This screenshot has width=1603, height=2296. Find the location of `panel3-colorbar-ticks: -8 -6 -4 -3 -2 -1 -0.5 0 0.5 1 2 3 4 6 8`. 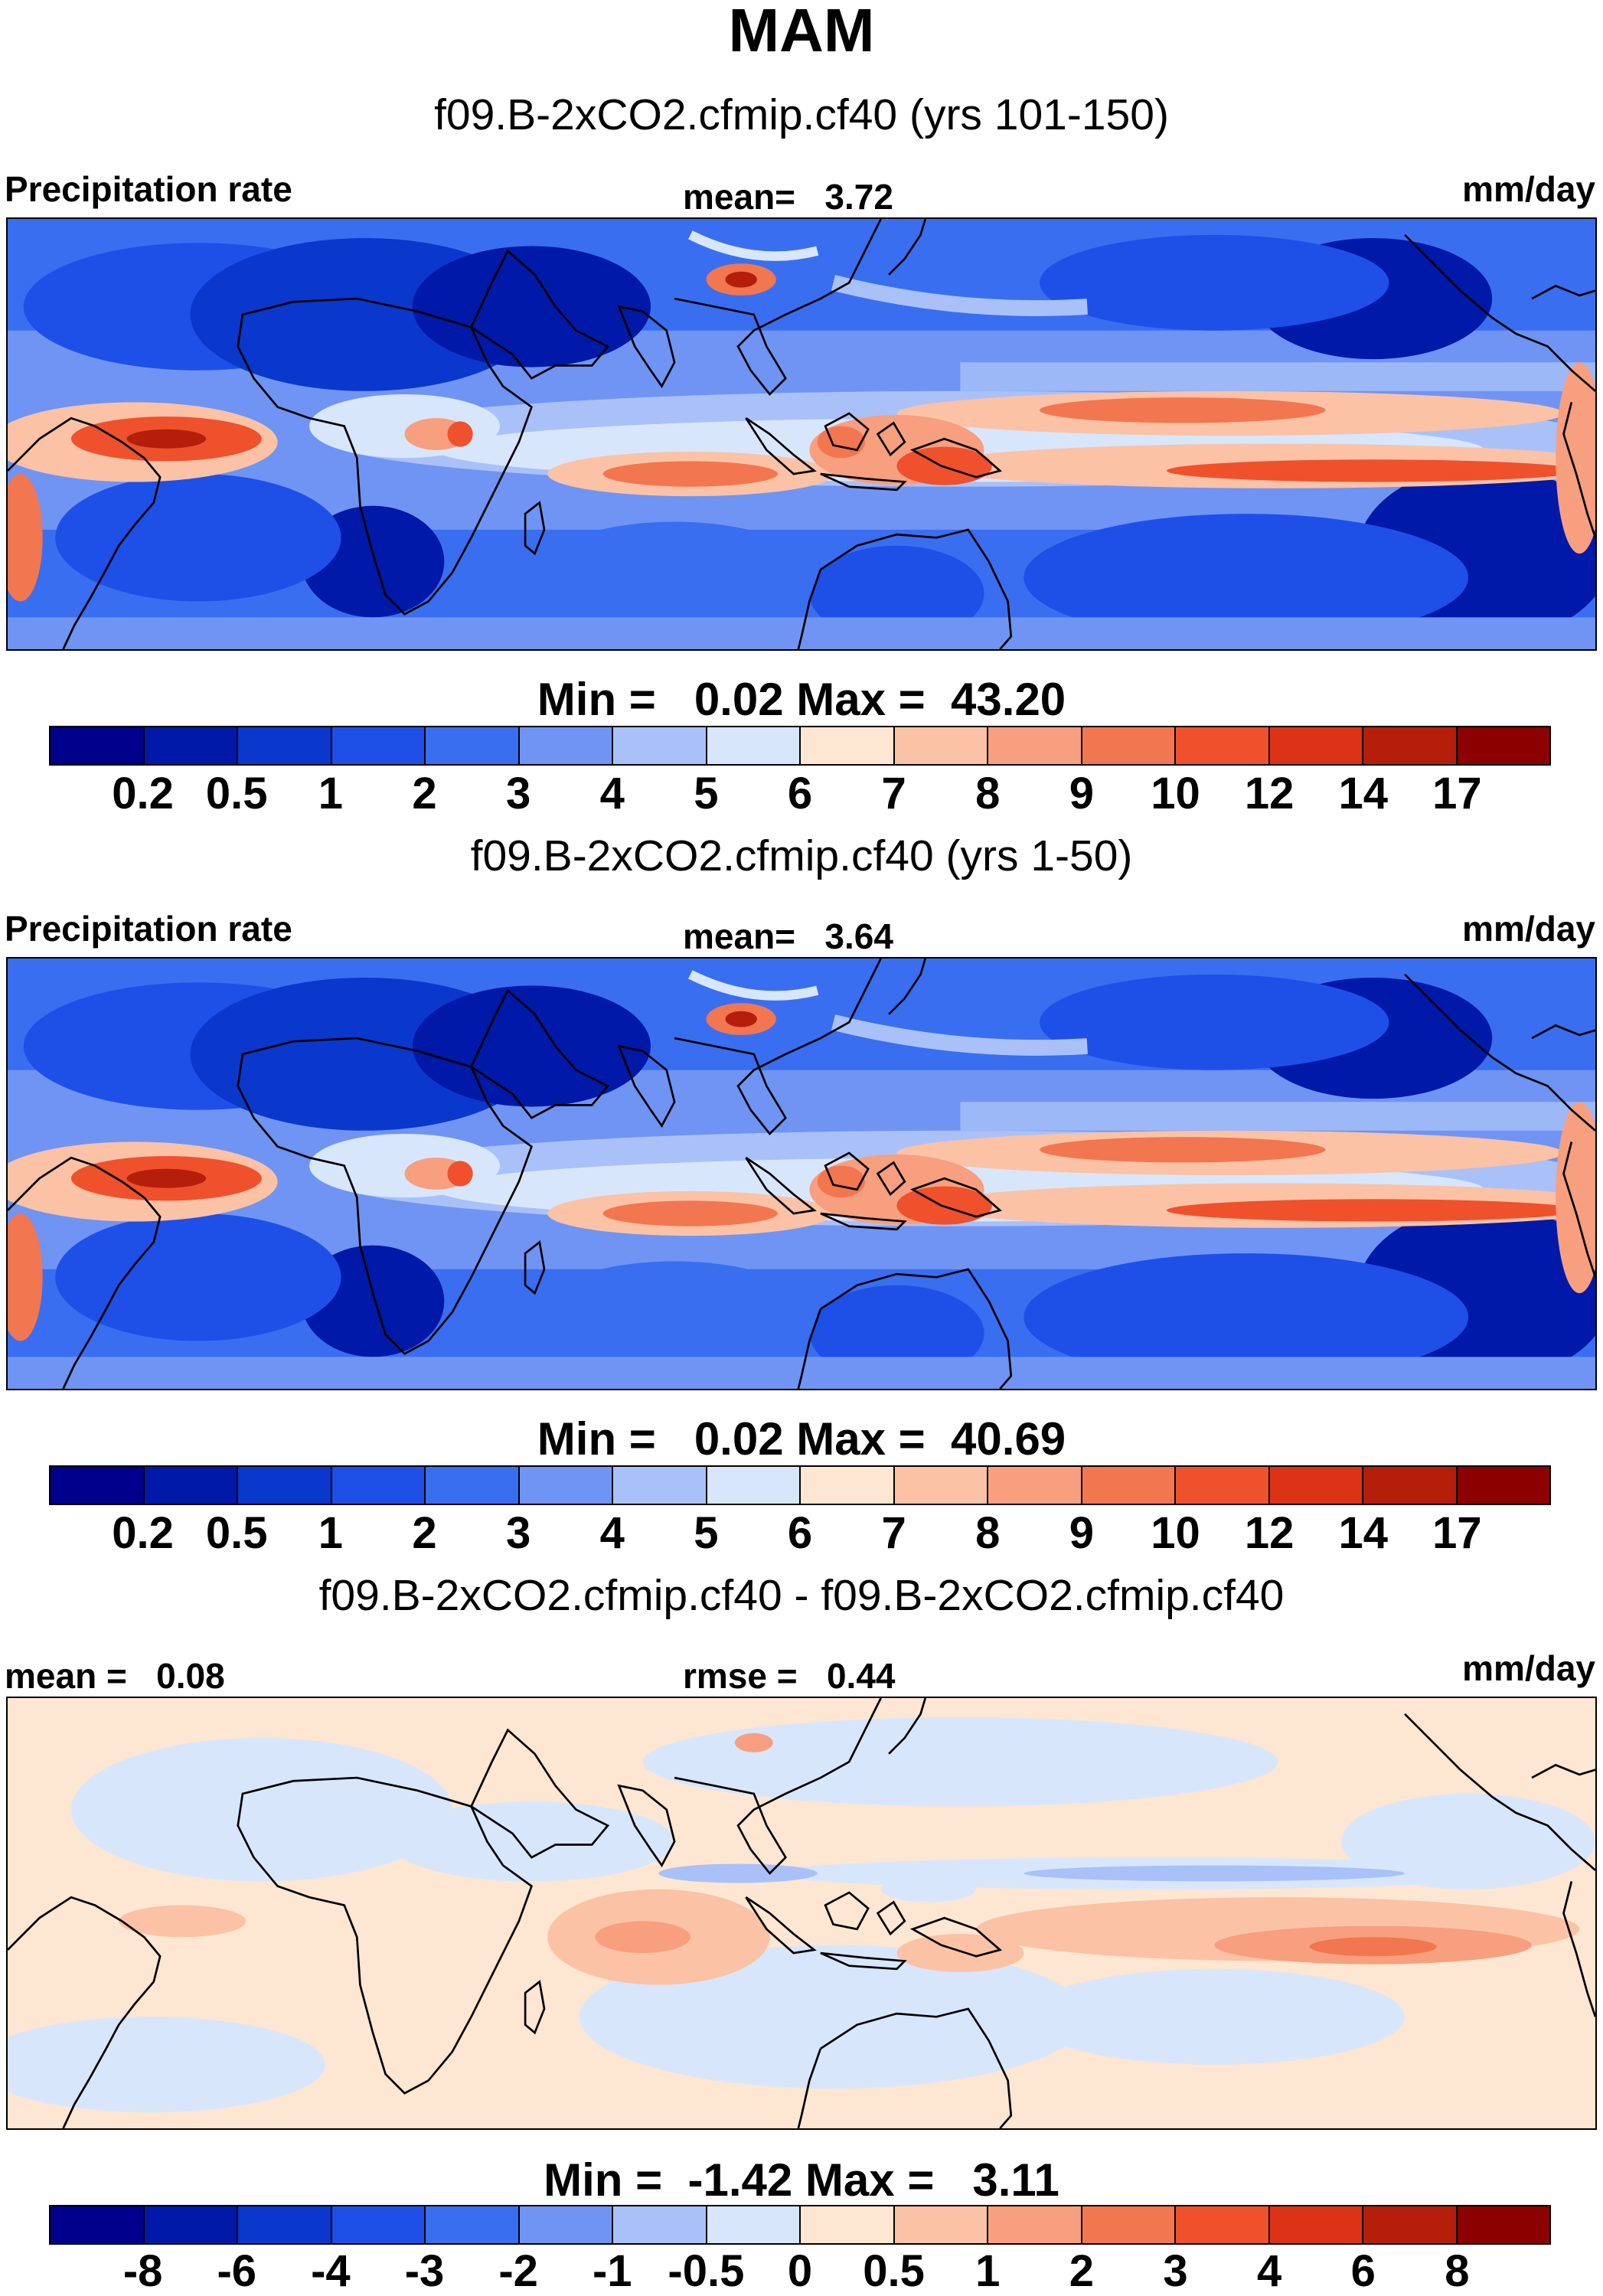

panel3-colorbar-ticks: -8 -6 -4 -3 -2 -1 -0.5 0 0.5 1 2 3 4 6 8 is located at coordinates (800, 2271).